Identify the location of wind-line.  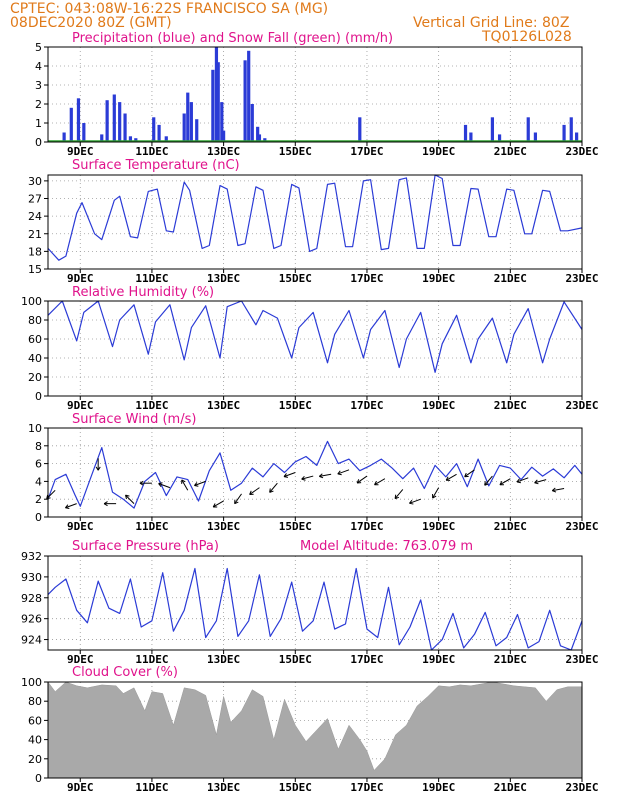
(315, 474).